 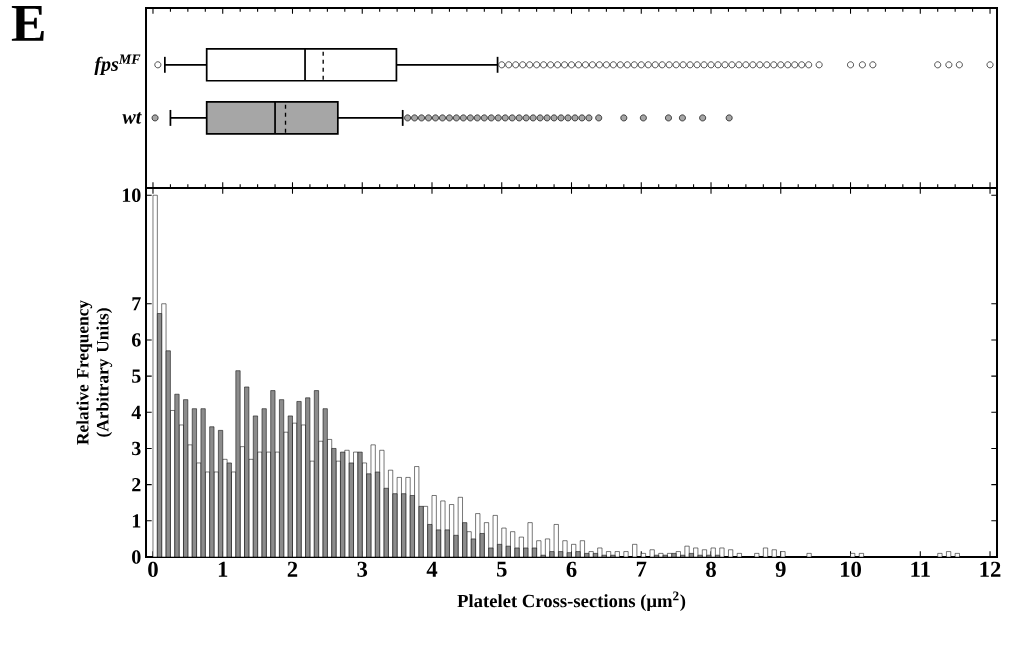 What do you see at coordinates (136, 412) in the screenshot?
I see `y-tick-label: 4` at bounding box center [136, 412].